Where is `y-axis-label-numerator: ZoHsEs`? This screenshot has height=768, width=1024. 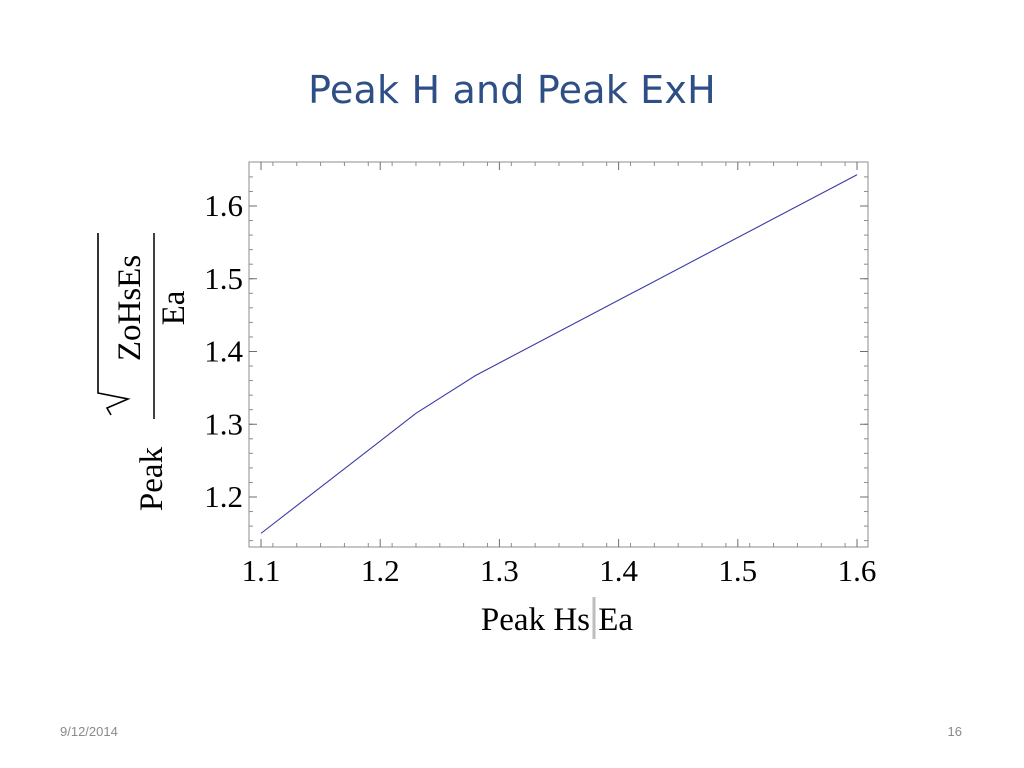 y-axis-label-numerator: ZoHsEs is located at coordinates (130, 308).